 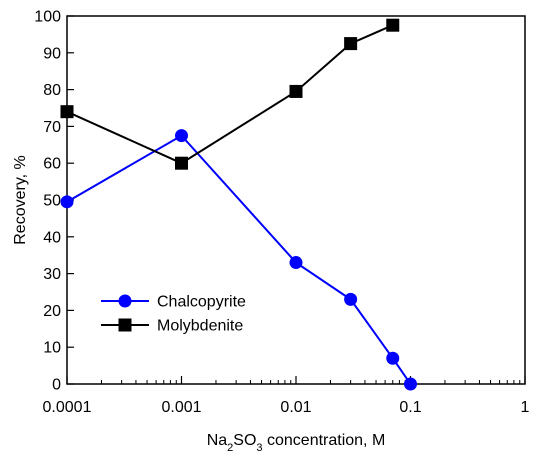 What do you see at coordinates (244, 440) in the screenshot?
I see `x-axis-label-mid: SO` at bounding box center [244, 440].